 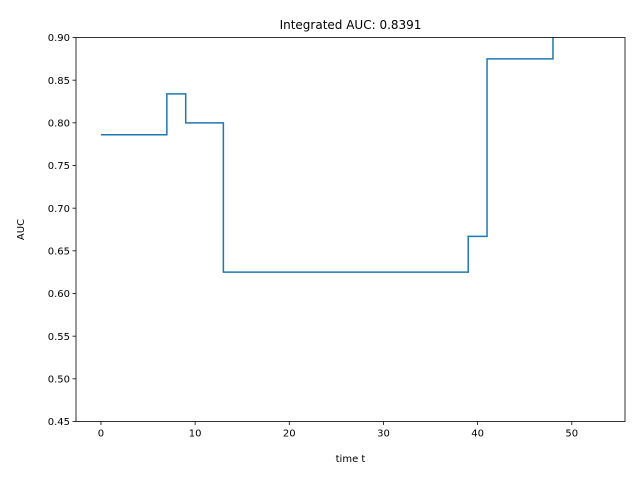 I want to click on y-tick-label: 0.60, so click(x=59, y=294).